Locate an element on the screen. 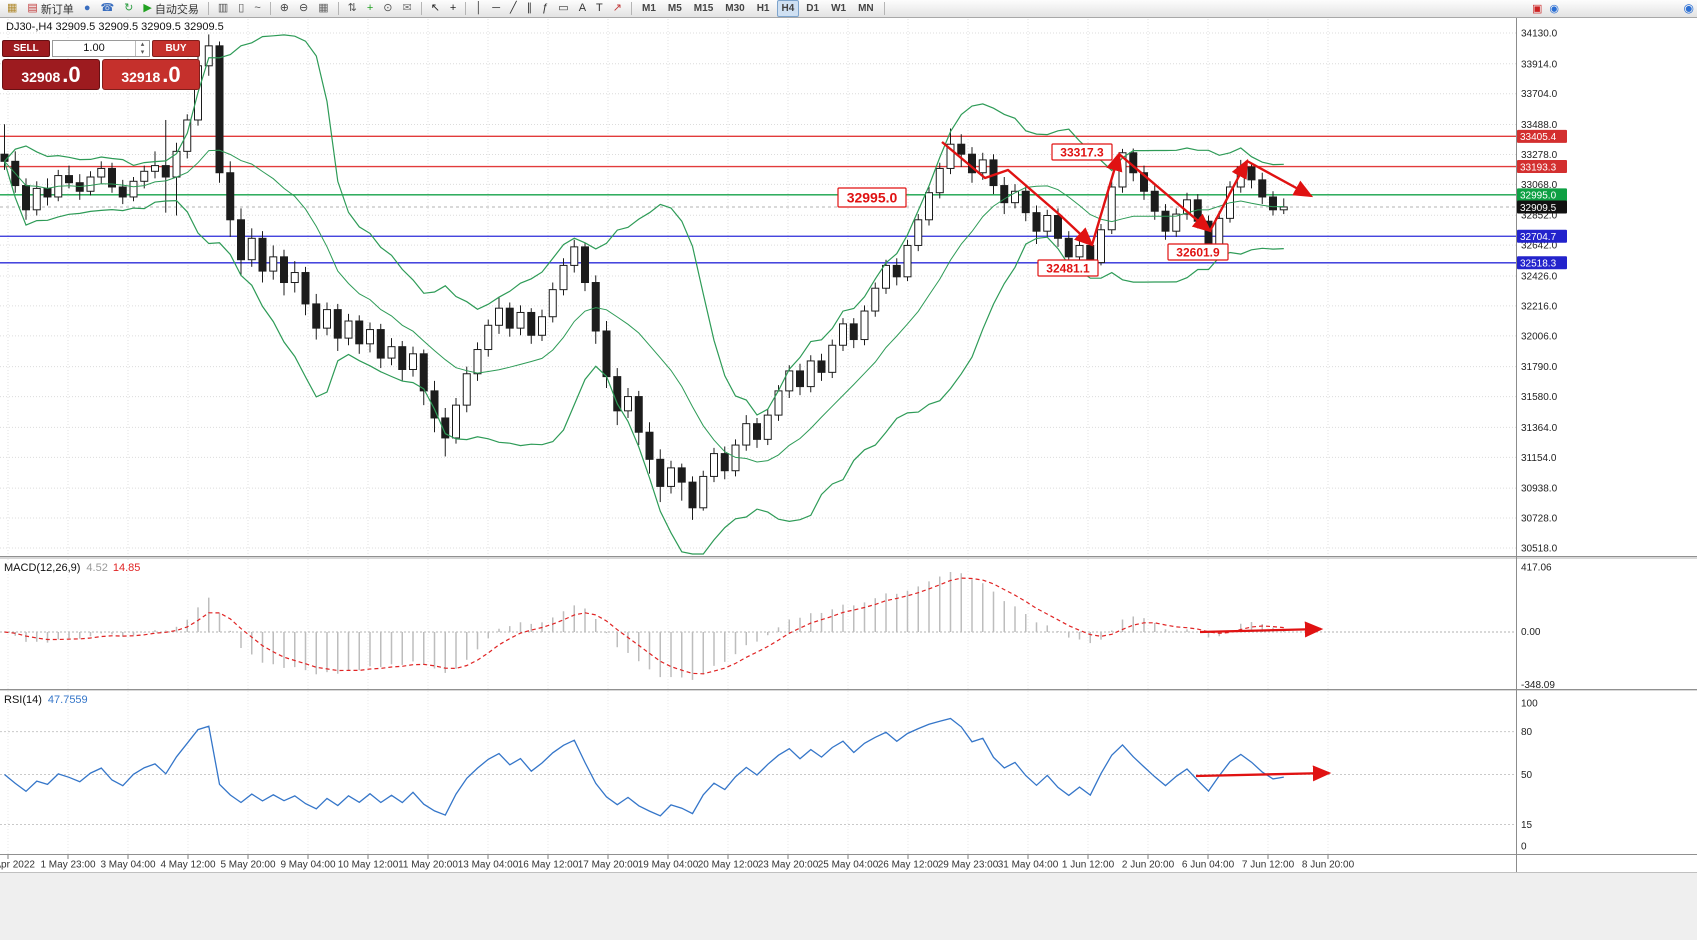  price-tick-label: 31790.0 is located at coordinates (1539, 367).